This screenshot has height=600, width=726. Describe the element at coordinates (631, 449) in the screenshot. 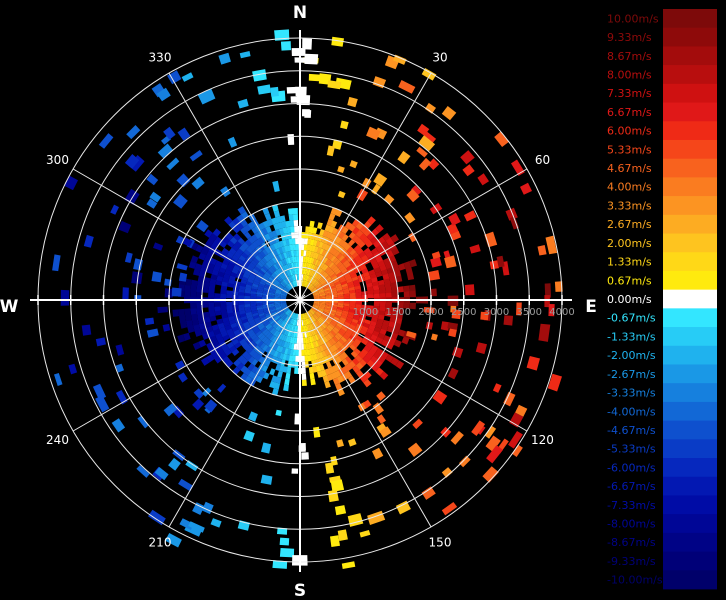

I see `colorbar-label: -5.33m/s` at that location.